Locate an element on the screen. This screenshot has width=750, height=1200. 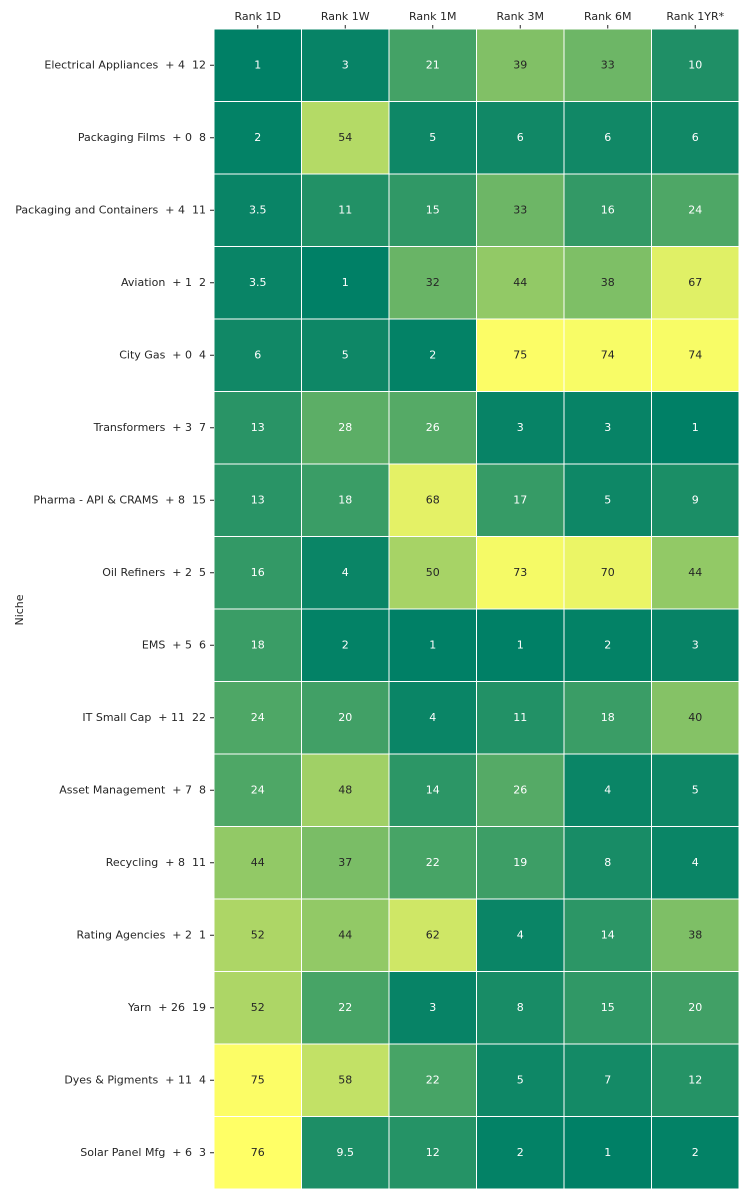
row-label: EMS + 5 6 is located at coordinates (174, 644).